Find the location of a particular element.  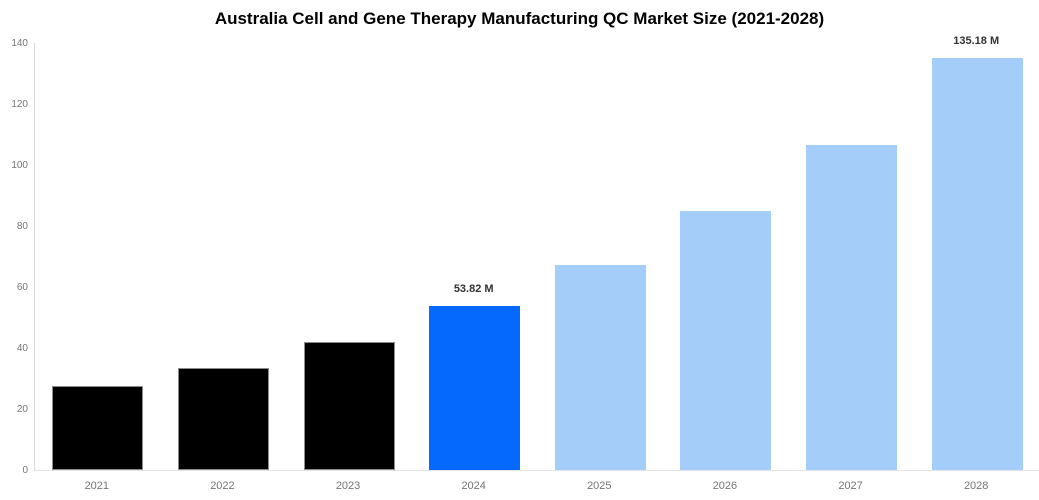

x-axis-tick-label-2021: 2021 is located at coordinates (97, 486).